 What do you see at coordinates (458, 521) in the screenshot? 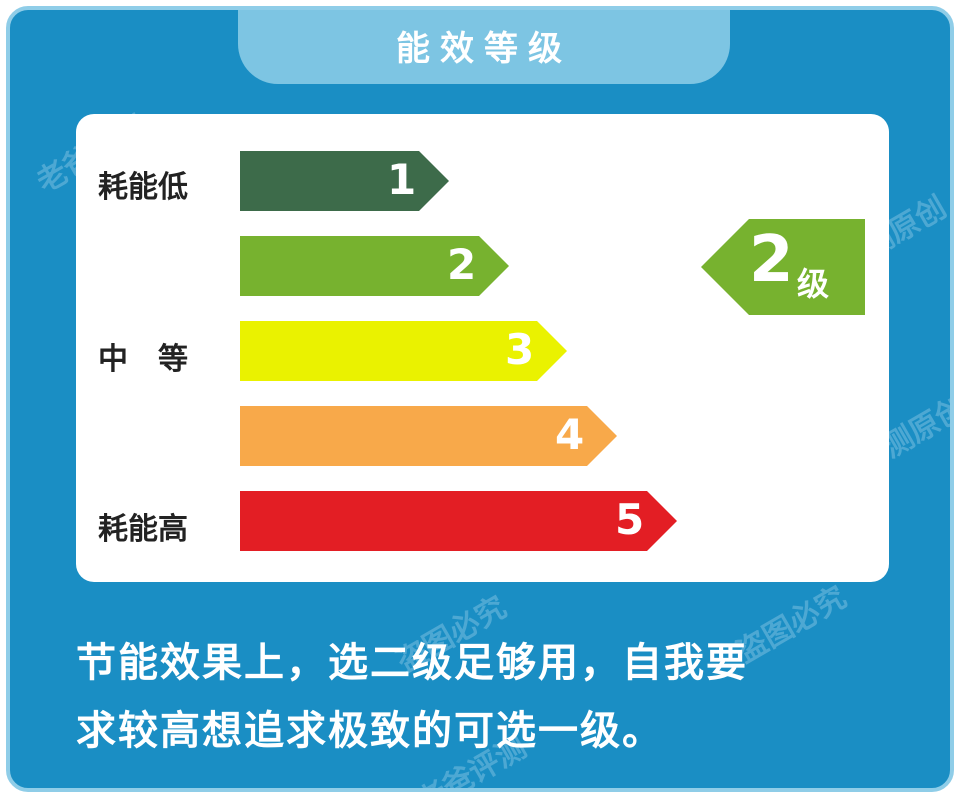
I see `level-bar-5: 5` at bounding box center [458, 521].